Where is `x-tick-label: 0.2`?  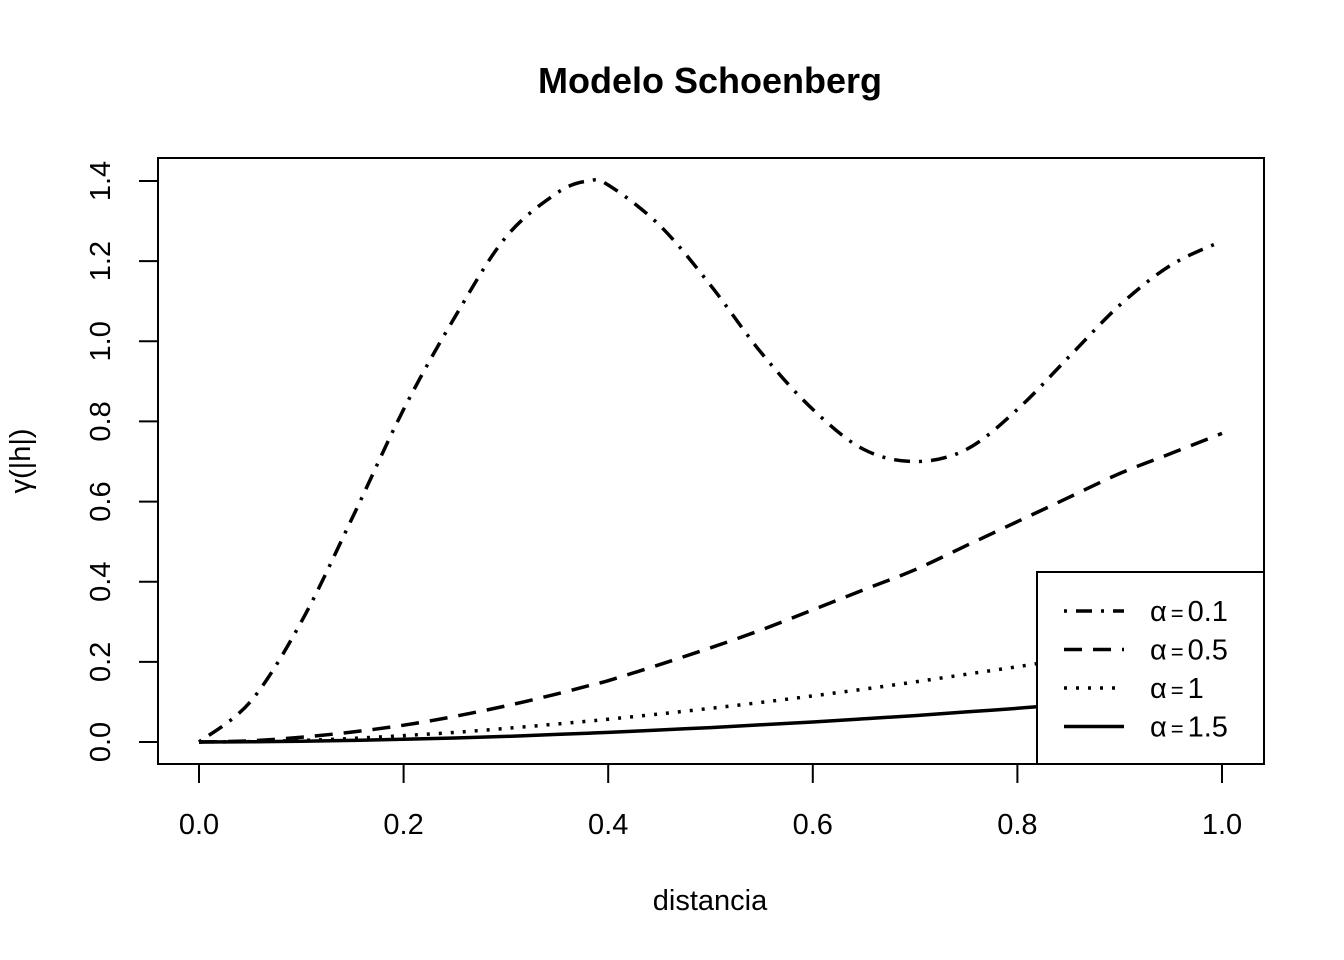
x-tick-label: 0.2 is located at coordinates (403, 825).